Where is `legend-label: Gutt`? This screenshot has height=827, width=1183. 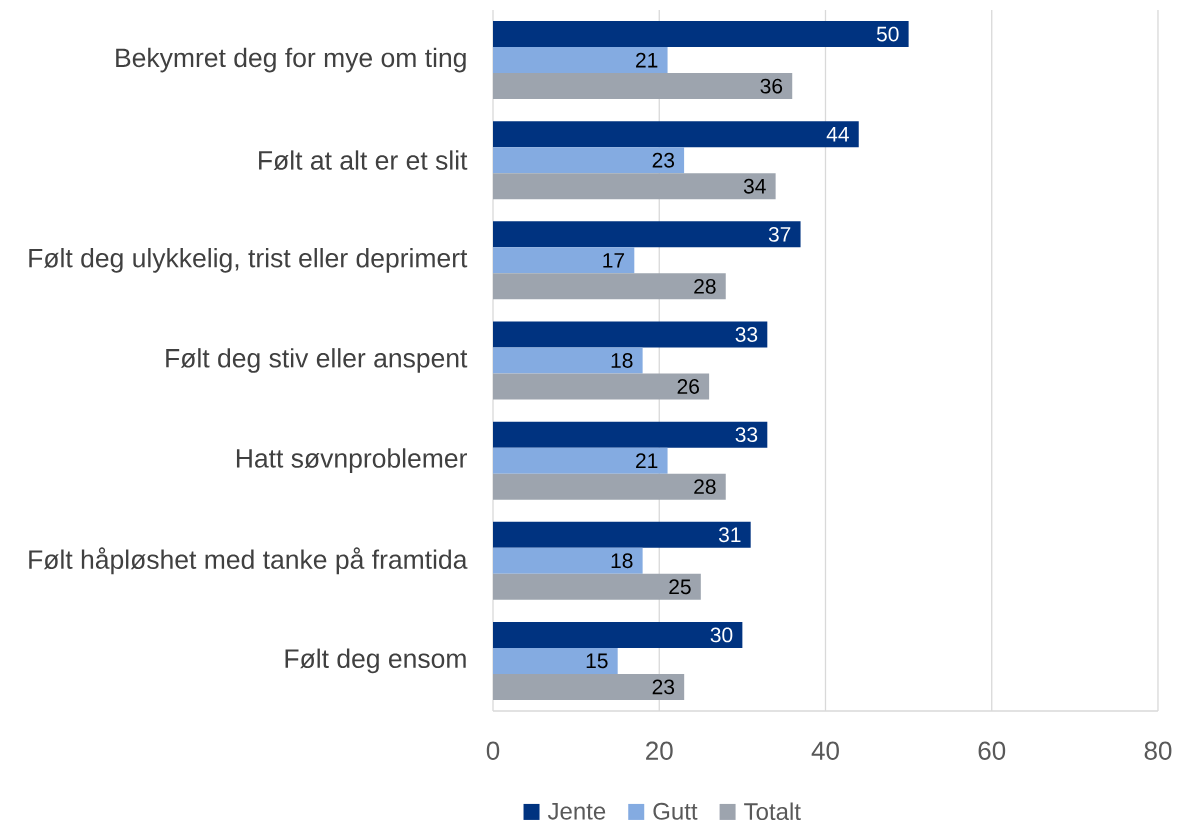
legend-label: Gutt is located at coordinates (675, 811).